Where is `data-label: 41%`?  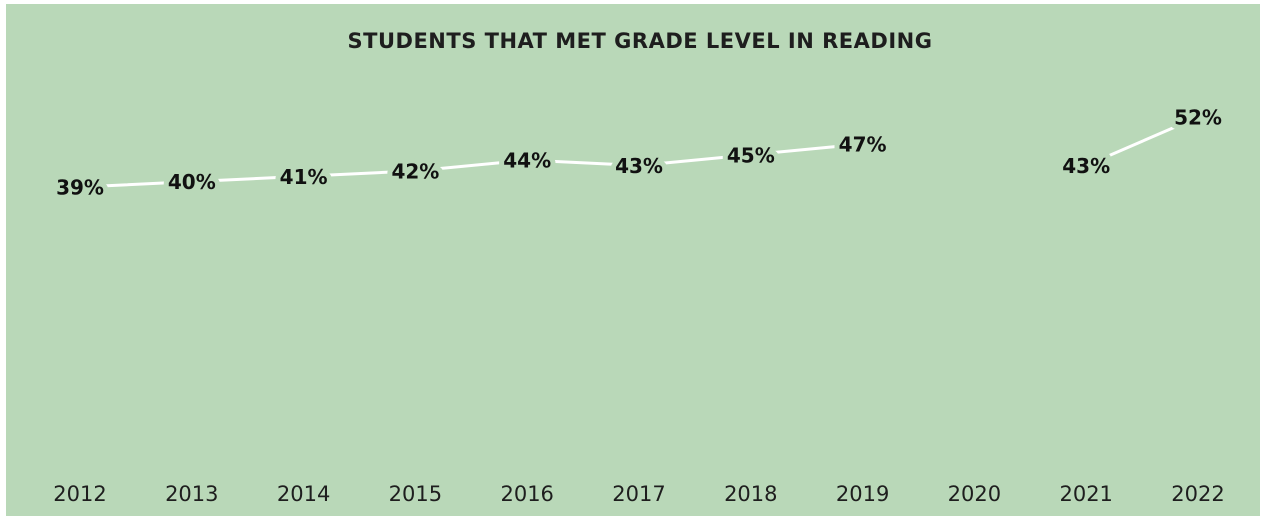
data-label: 41% is located at coordinates (304, 177).